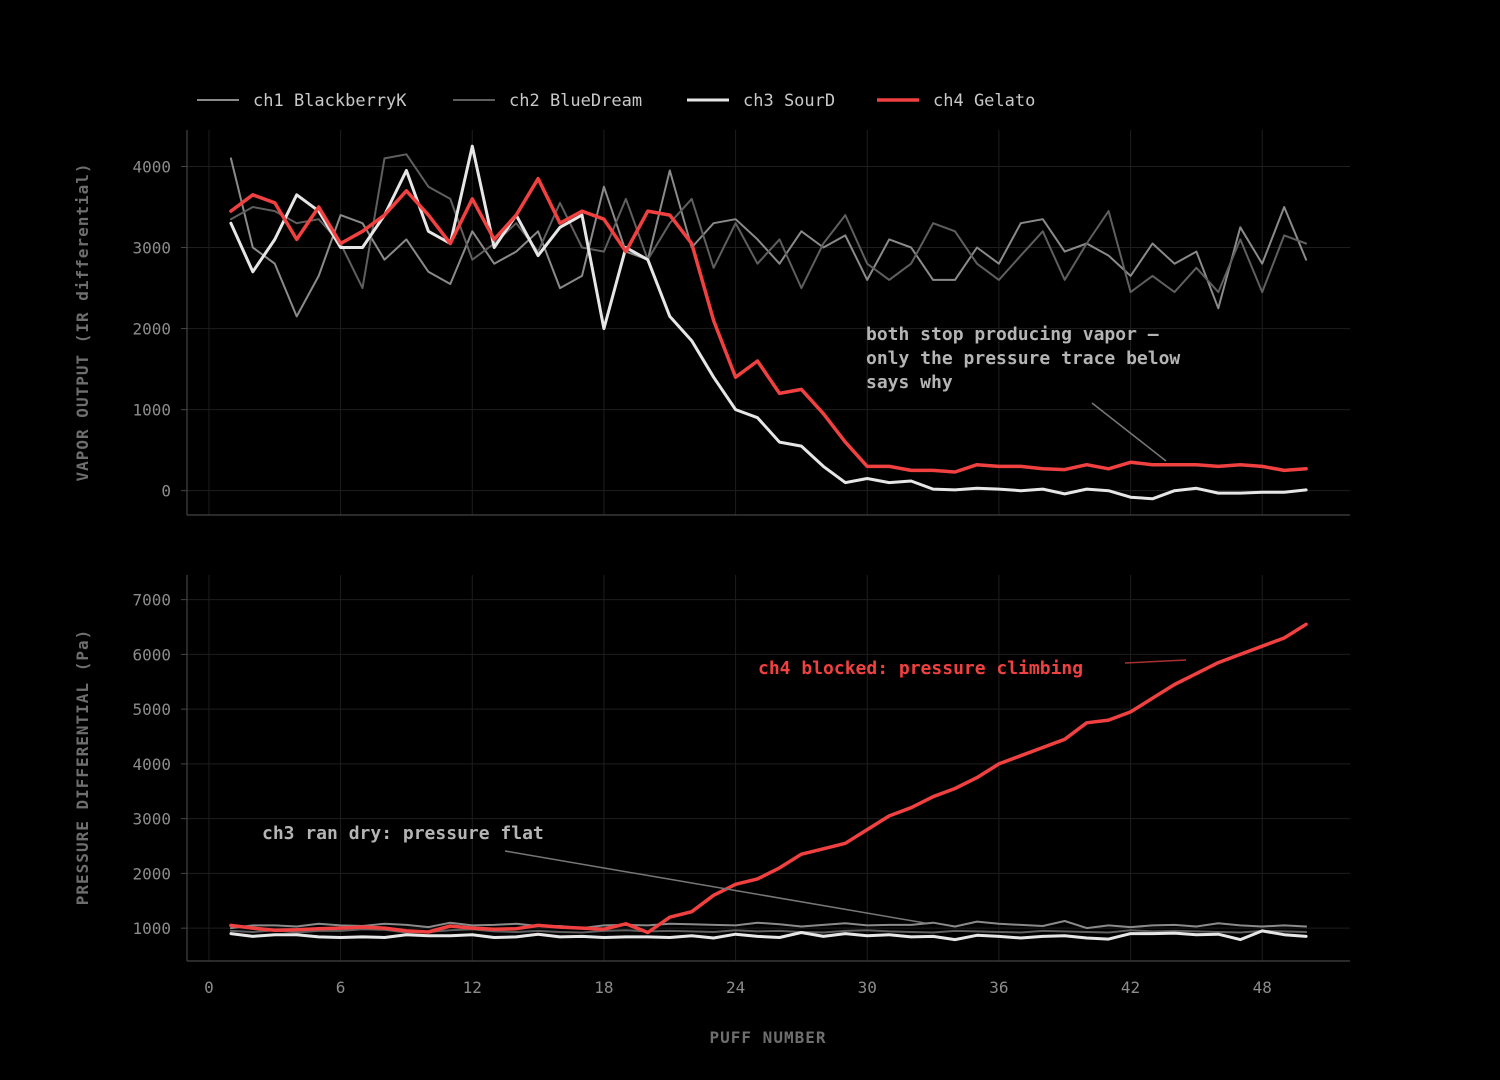 The height and width of the screenshot is (1080, 1500). What do you see at coordinates (166, 491) in the screenshot?
I see `vapor-y-tick-label-0: 0` at bounding box center [166, 491].